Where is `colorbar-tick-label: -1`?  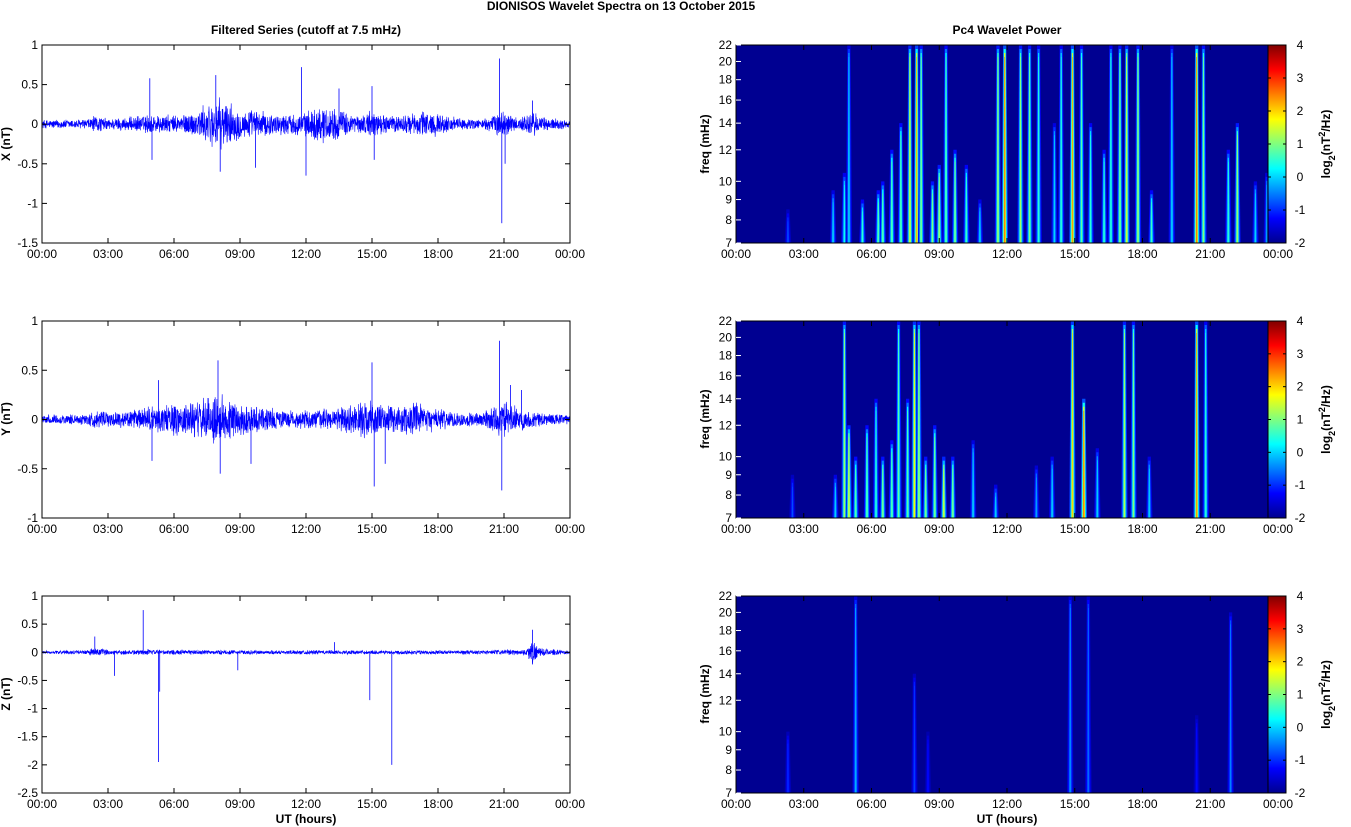 colorbar-tick-label: -1 is located at coordinates (1300, 760).